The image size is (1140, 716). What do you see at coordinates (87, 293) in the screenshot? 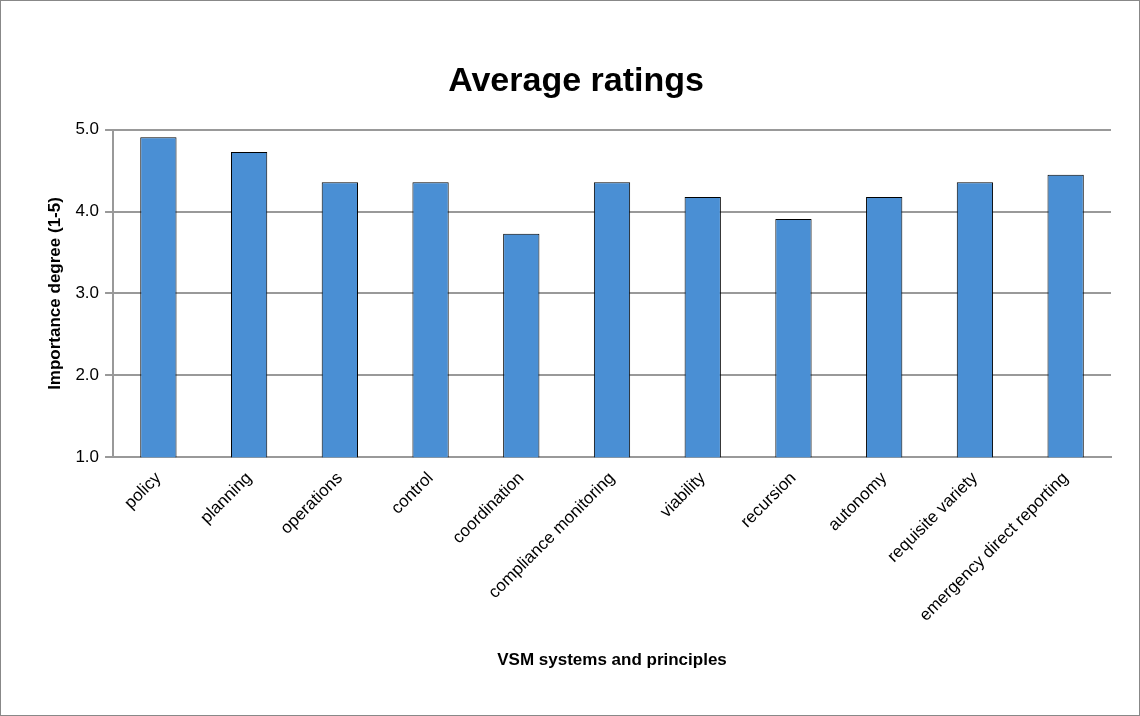
I see `y-tick-label: 3.0` at bounding box center [87, 293].